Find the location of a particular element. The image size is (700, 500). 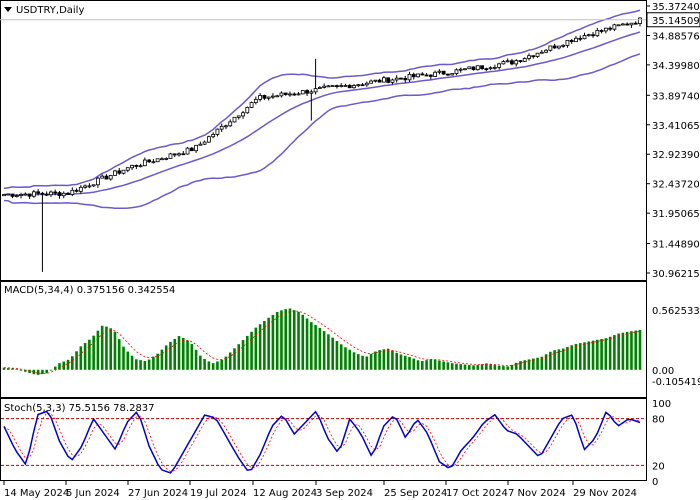

macd-label: MACD(5,34,4) 0.375156 0.342554 is located at coordinates (89, 290).